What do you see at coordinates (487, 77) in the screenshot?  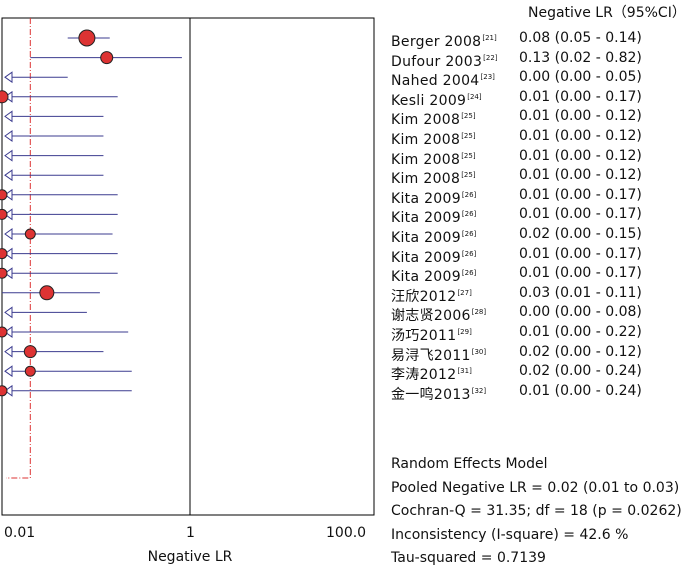 I see `reference-number: [23]` at bounding box center [487, 77].